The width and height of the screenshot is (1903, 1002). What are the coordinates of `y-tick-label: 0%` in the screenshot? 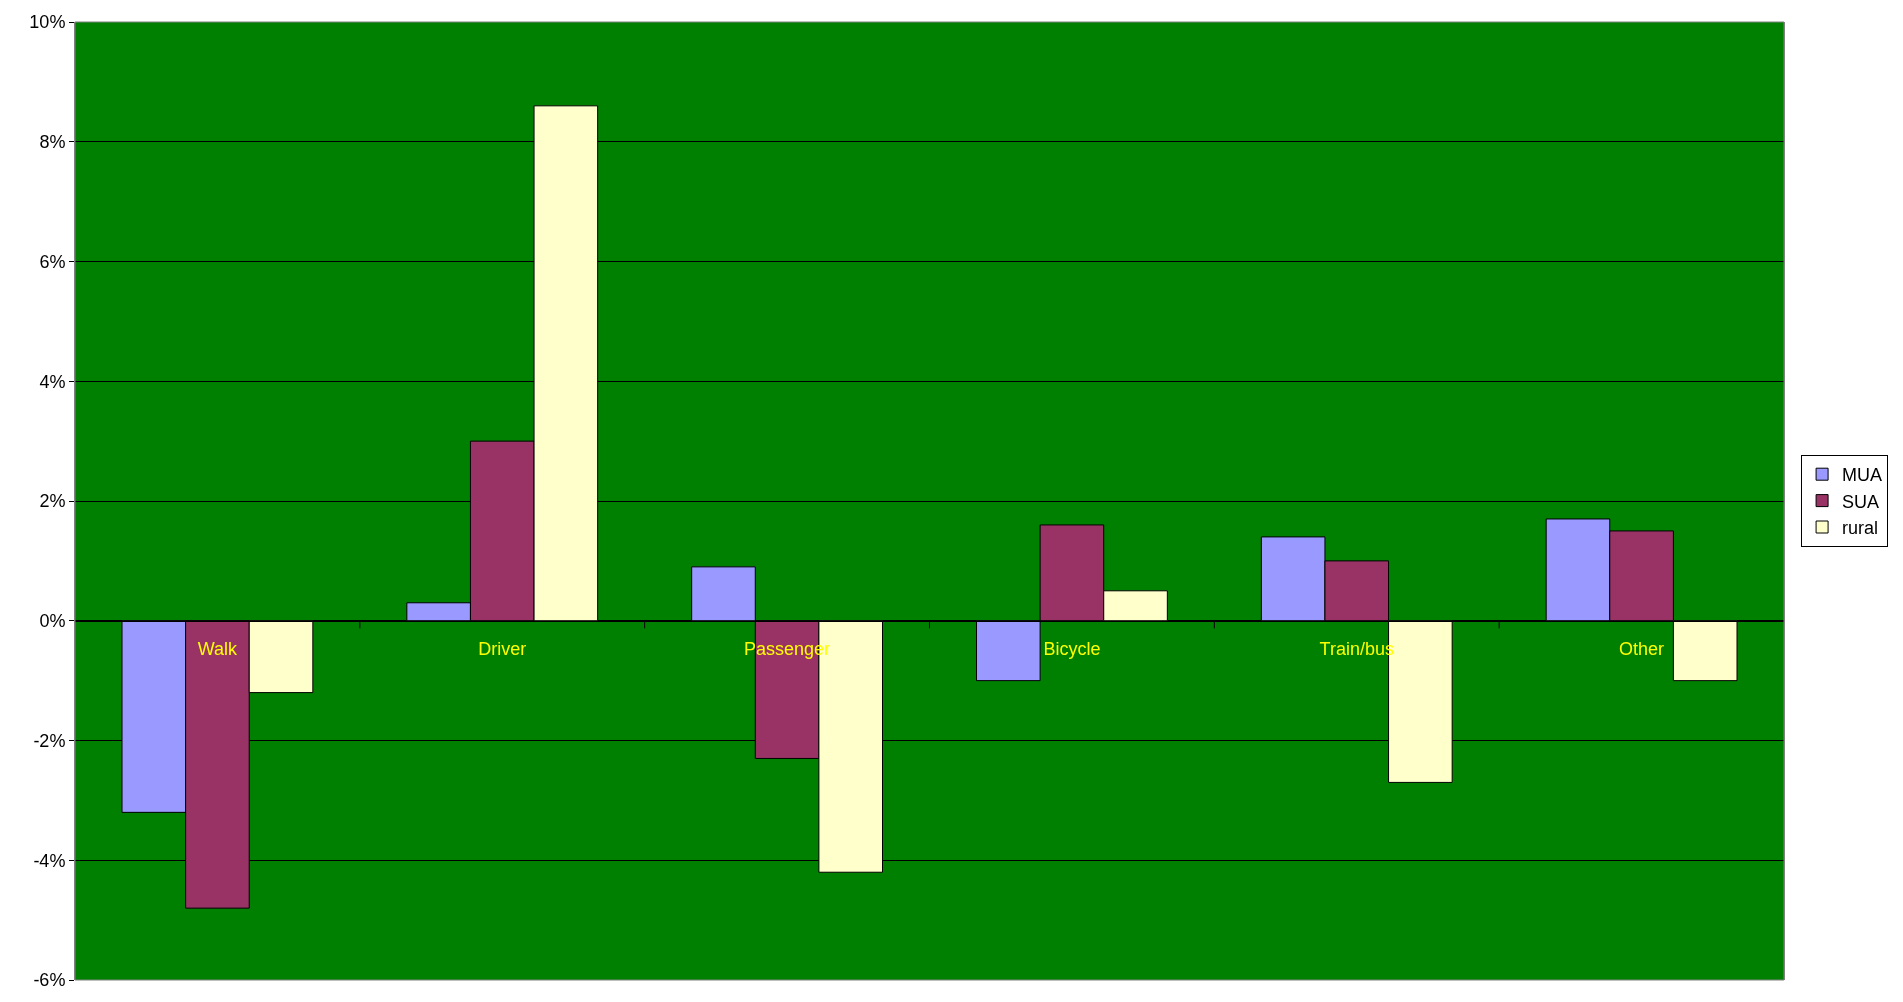 It's located at (52, 621).